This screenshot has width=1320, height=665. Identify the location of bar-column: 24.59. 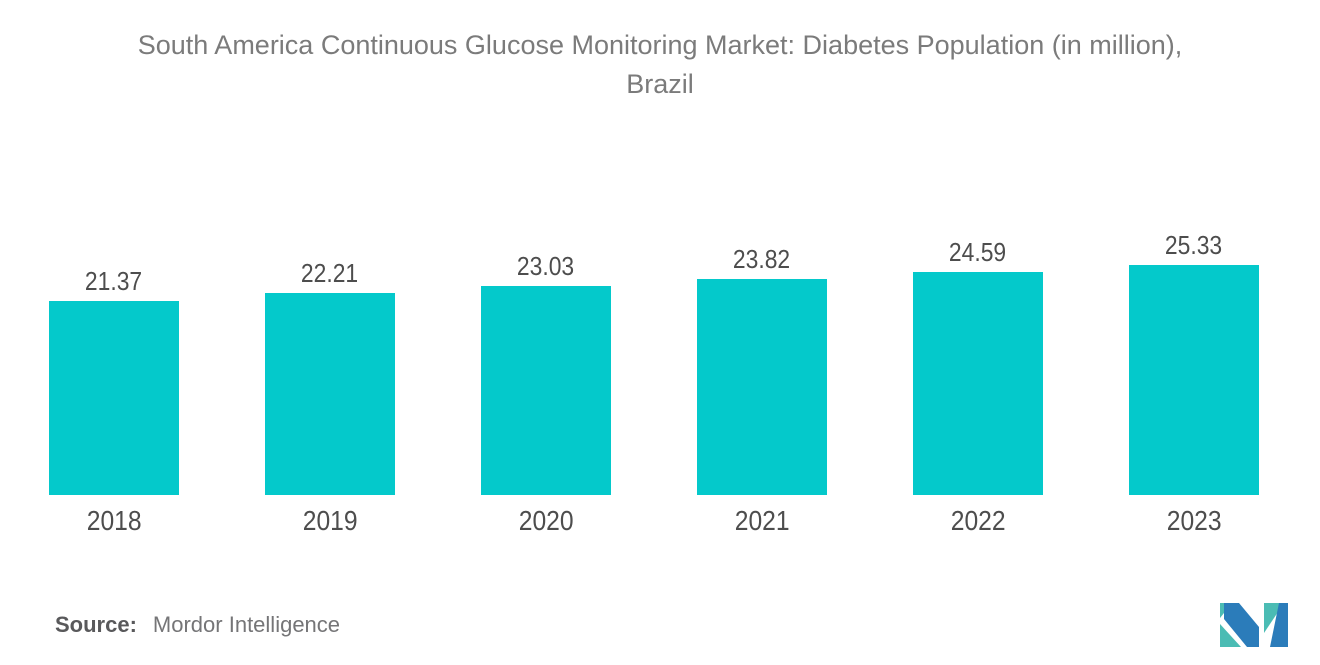
(978, 366).